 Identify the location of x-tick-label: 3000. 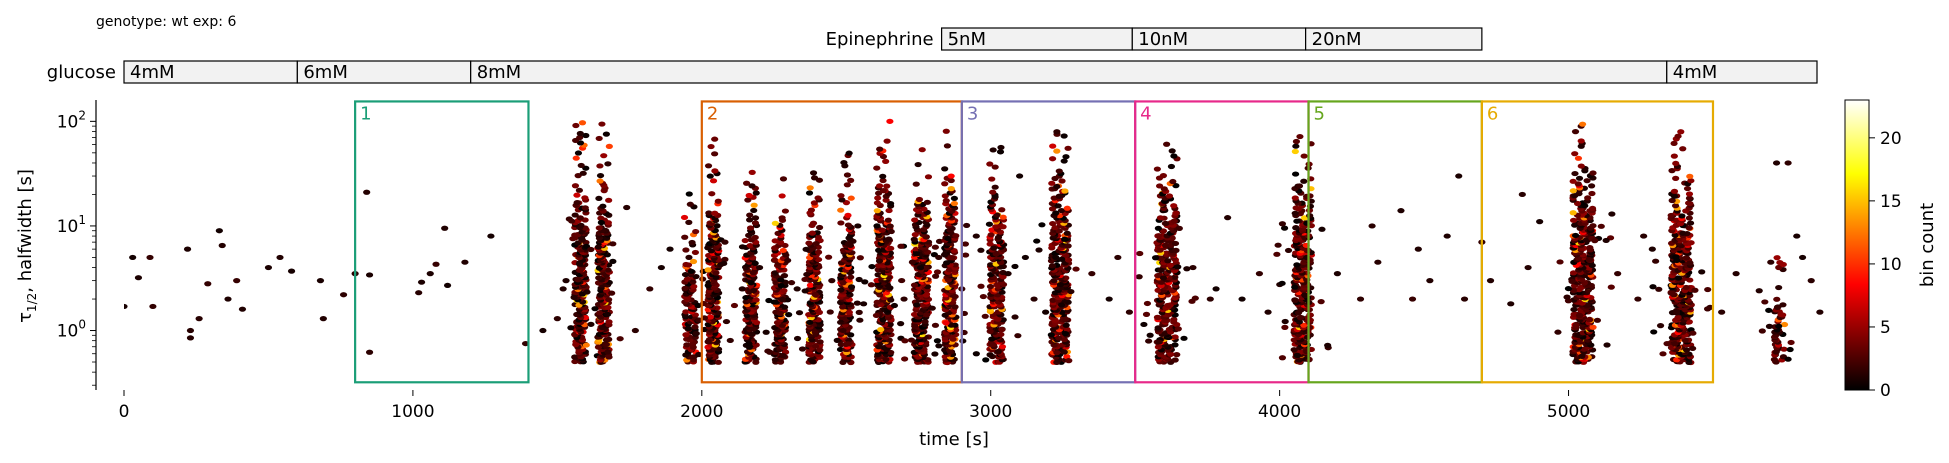
(990, 412).